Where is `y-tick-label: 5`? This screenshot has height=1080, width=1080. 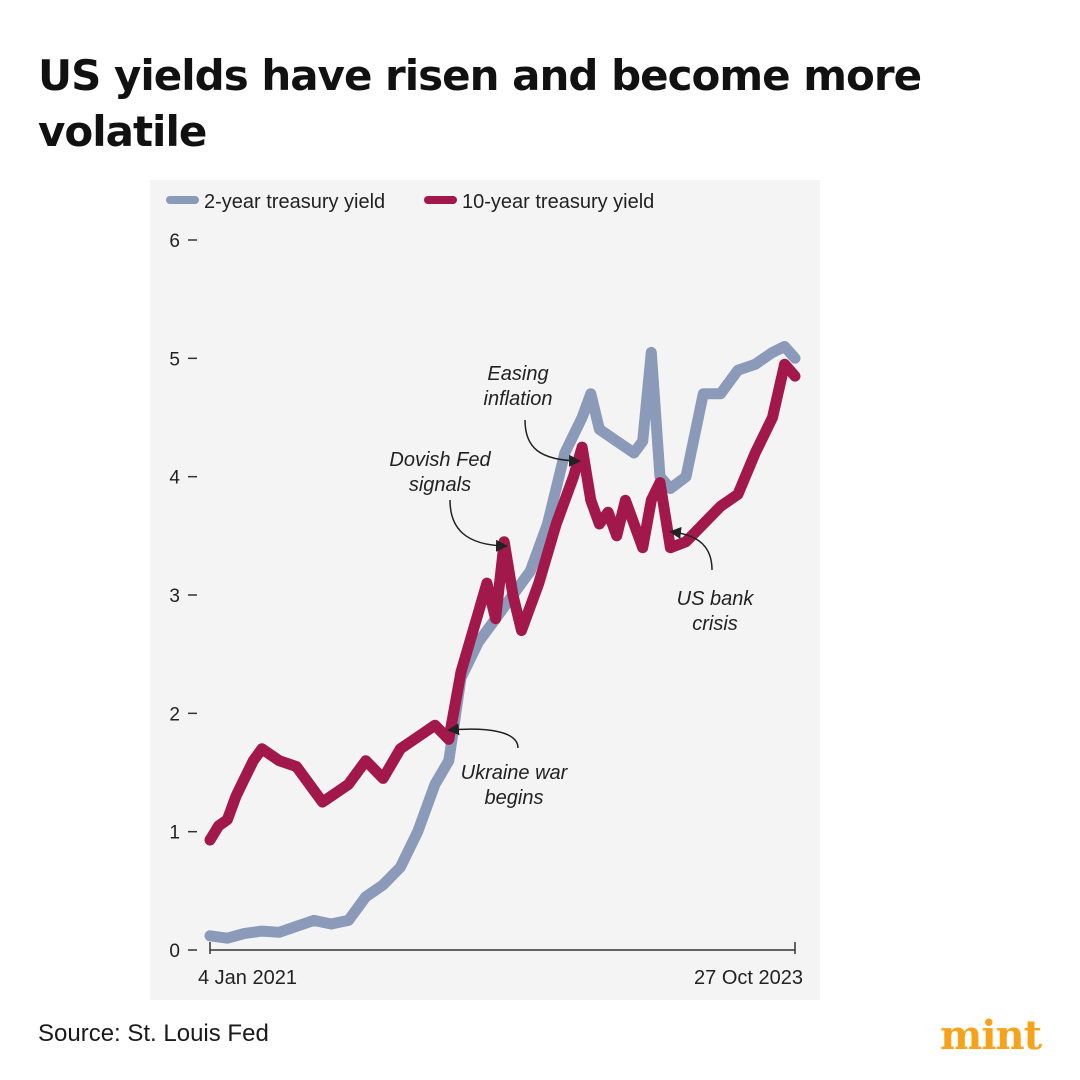
y-tick-label: 5 is located at coordinates (174, 359).